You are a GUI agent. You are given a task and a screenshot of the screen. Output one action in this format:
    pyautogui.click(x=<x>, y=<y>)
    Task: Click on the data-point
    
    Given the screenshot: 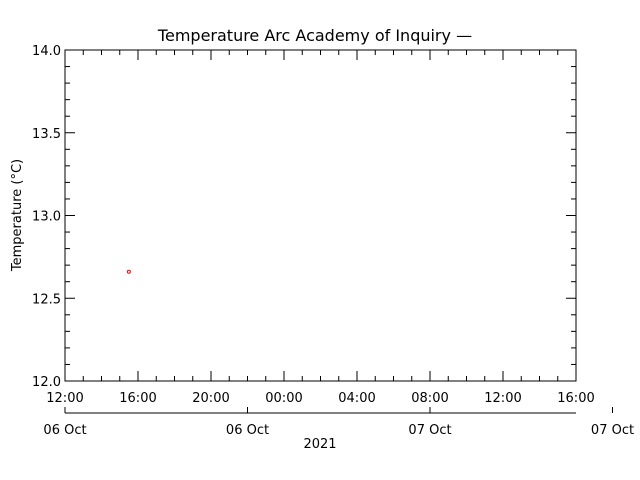 What is the action you would take?
    pyautogui.click(x=128, y=271)
    